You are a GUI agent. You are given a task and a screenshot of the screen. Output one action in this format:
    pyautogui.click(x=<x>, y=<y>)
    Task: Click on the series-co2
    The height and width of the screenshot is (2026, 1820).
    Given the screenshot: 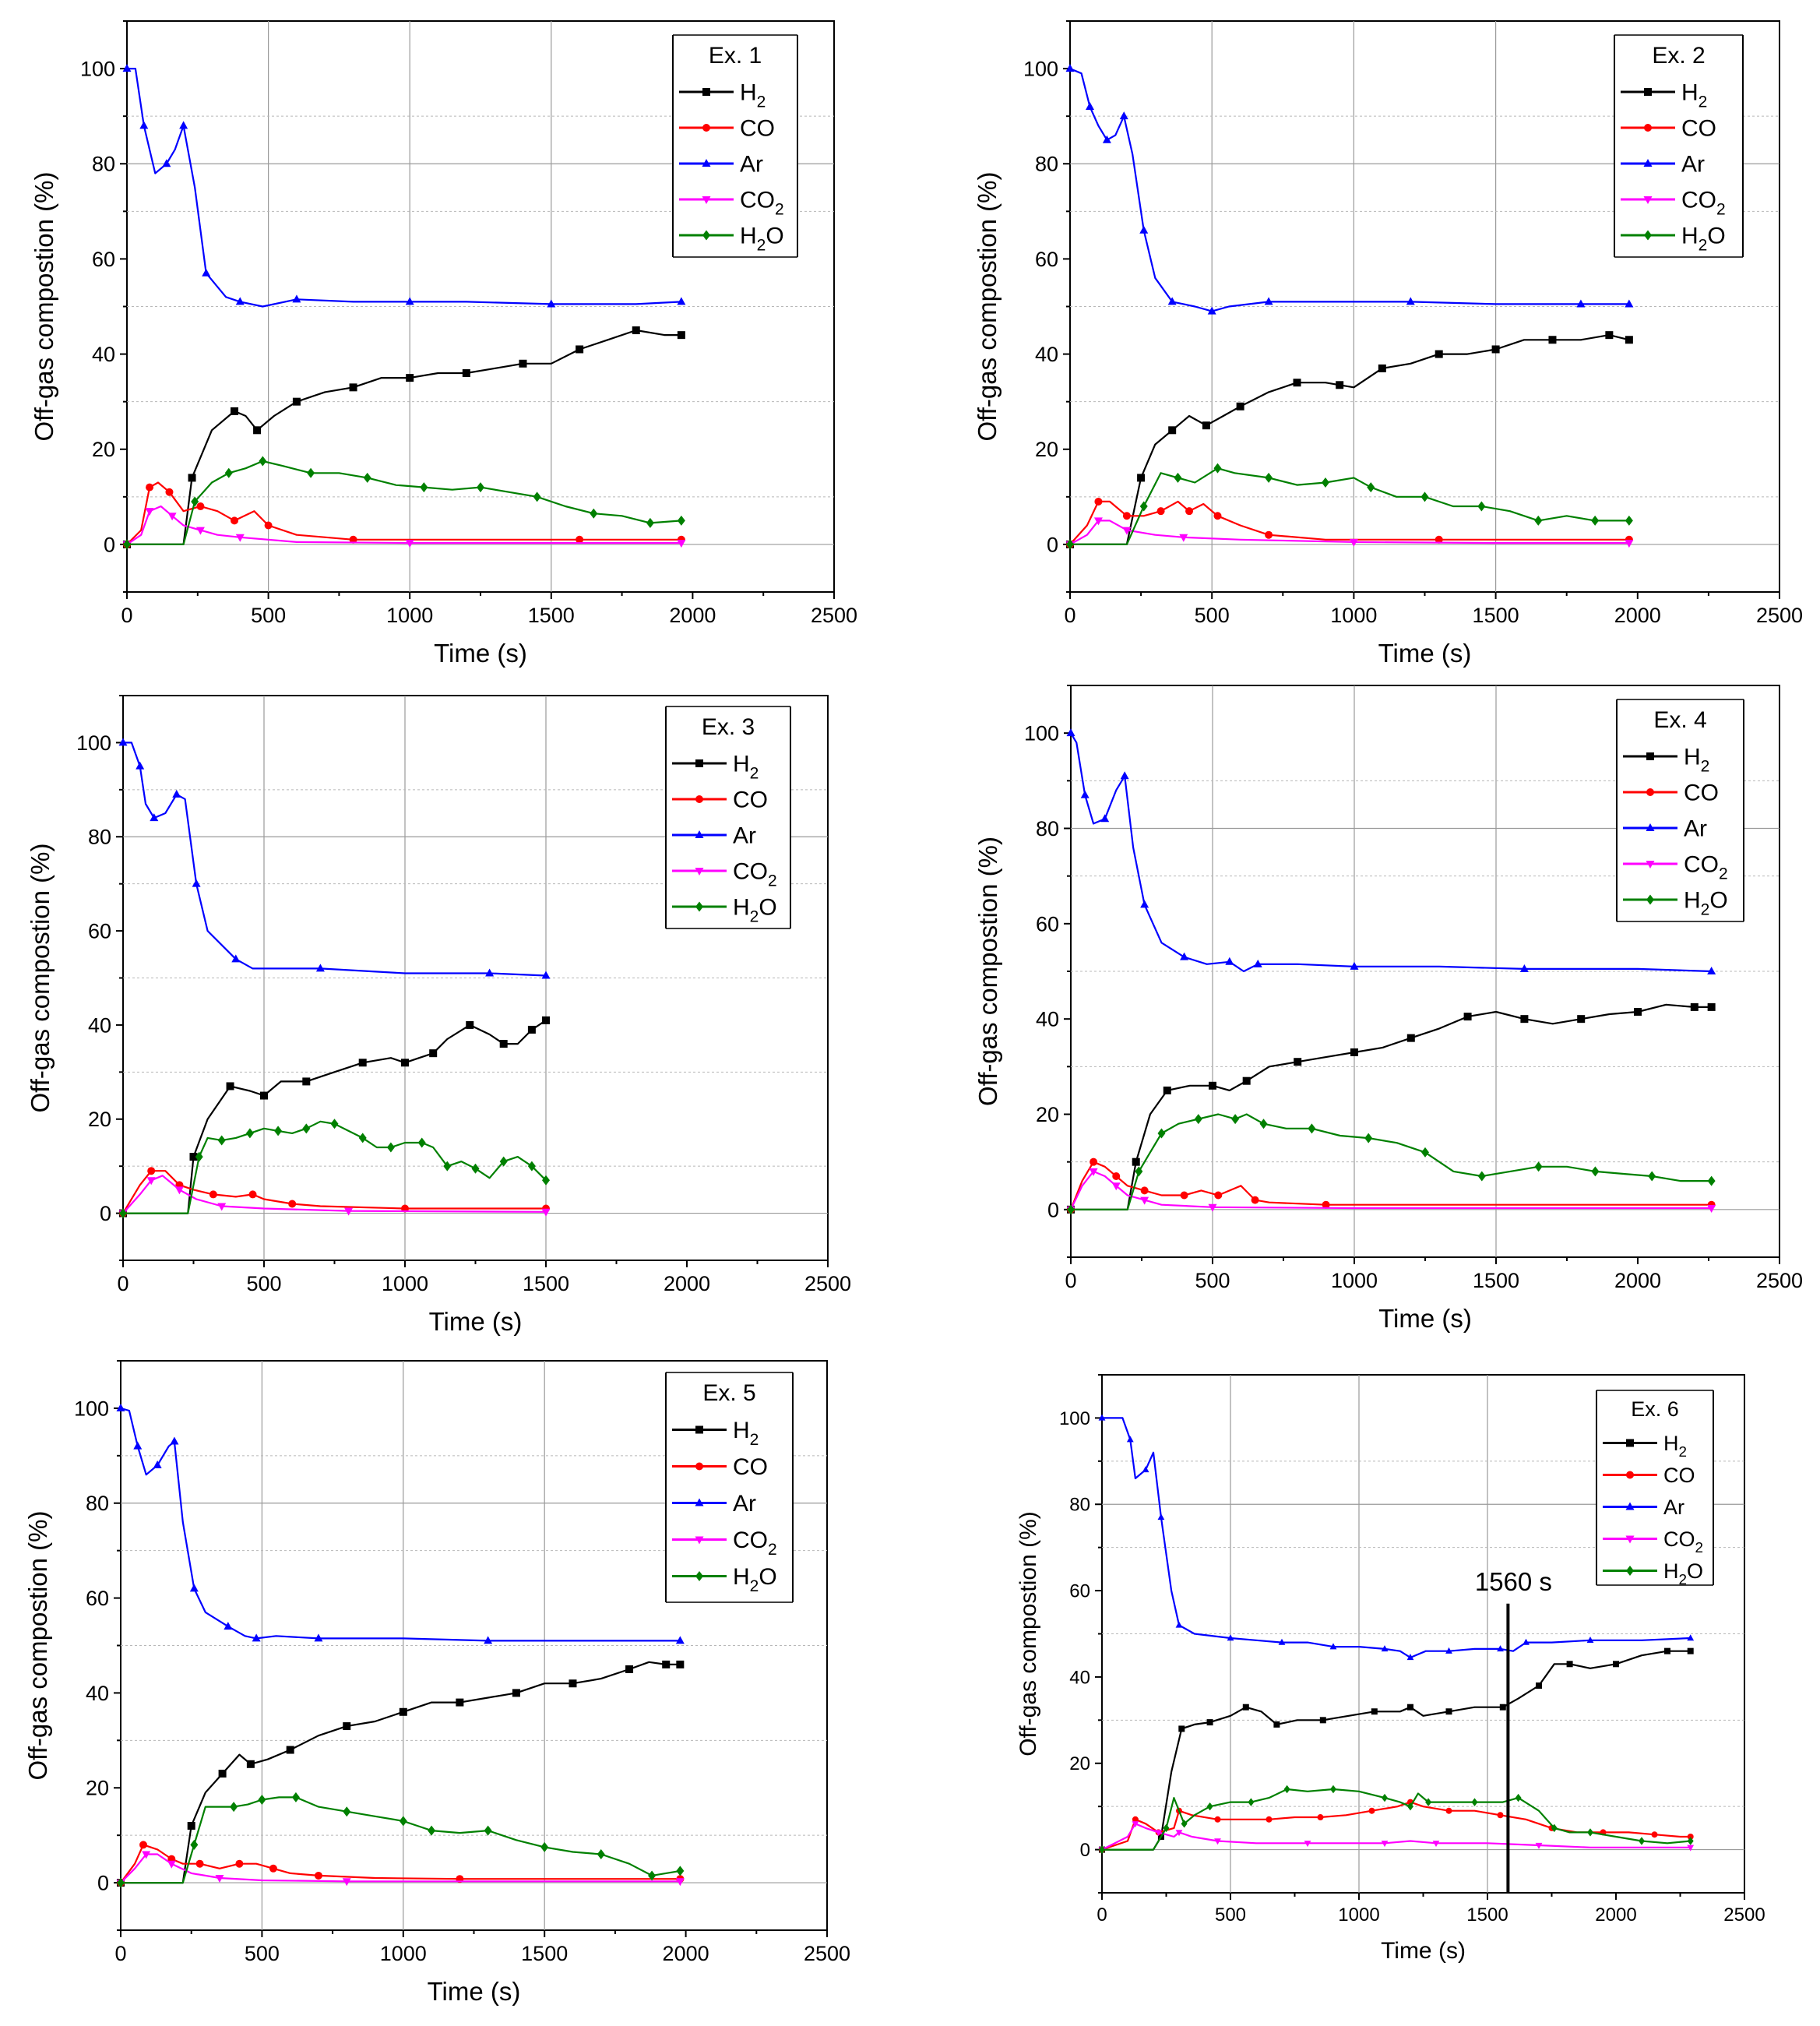 What is the action you would take?
    pyautogui.click(x=1350, y=533)
    